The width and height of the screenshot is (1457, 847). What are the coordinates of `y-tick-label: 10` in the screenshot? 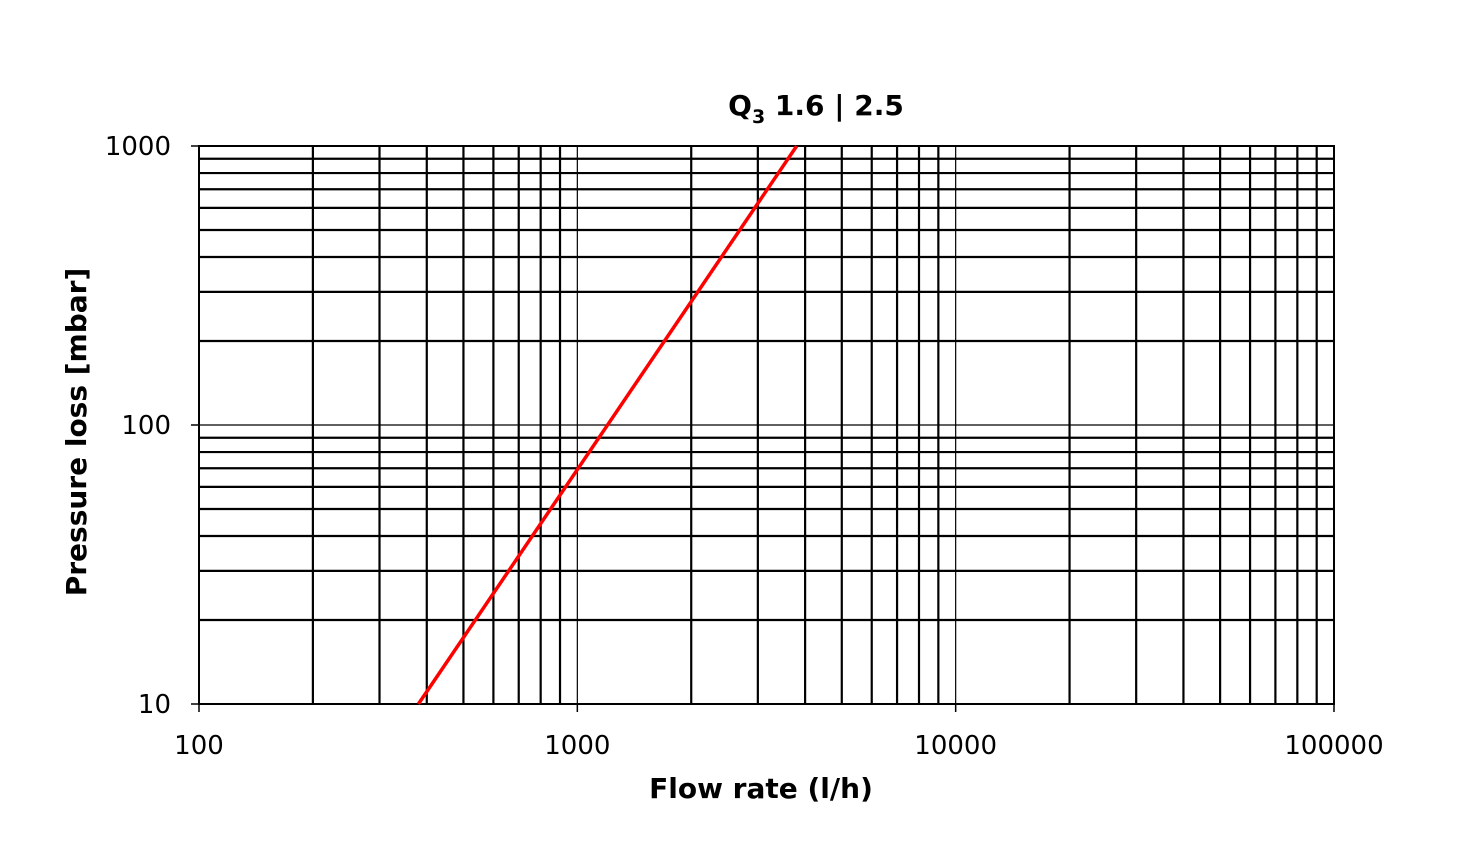 It's located at (154, 705).